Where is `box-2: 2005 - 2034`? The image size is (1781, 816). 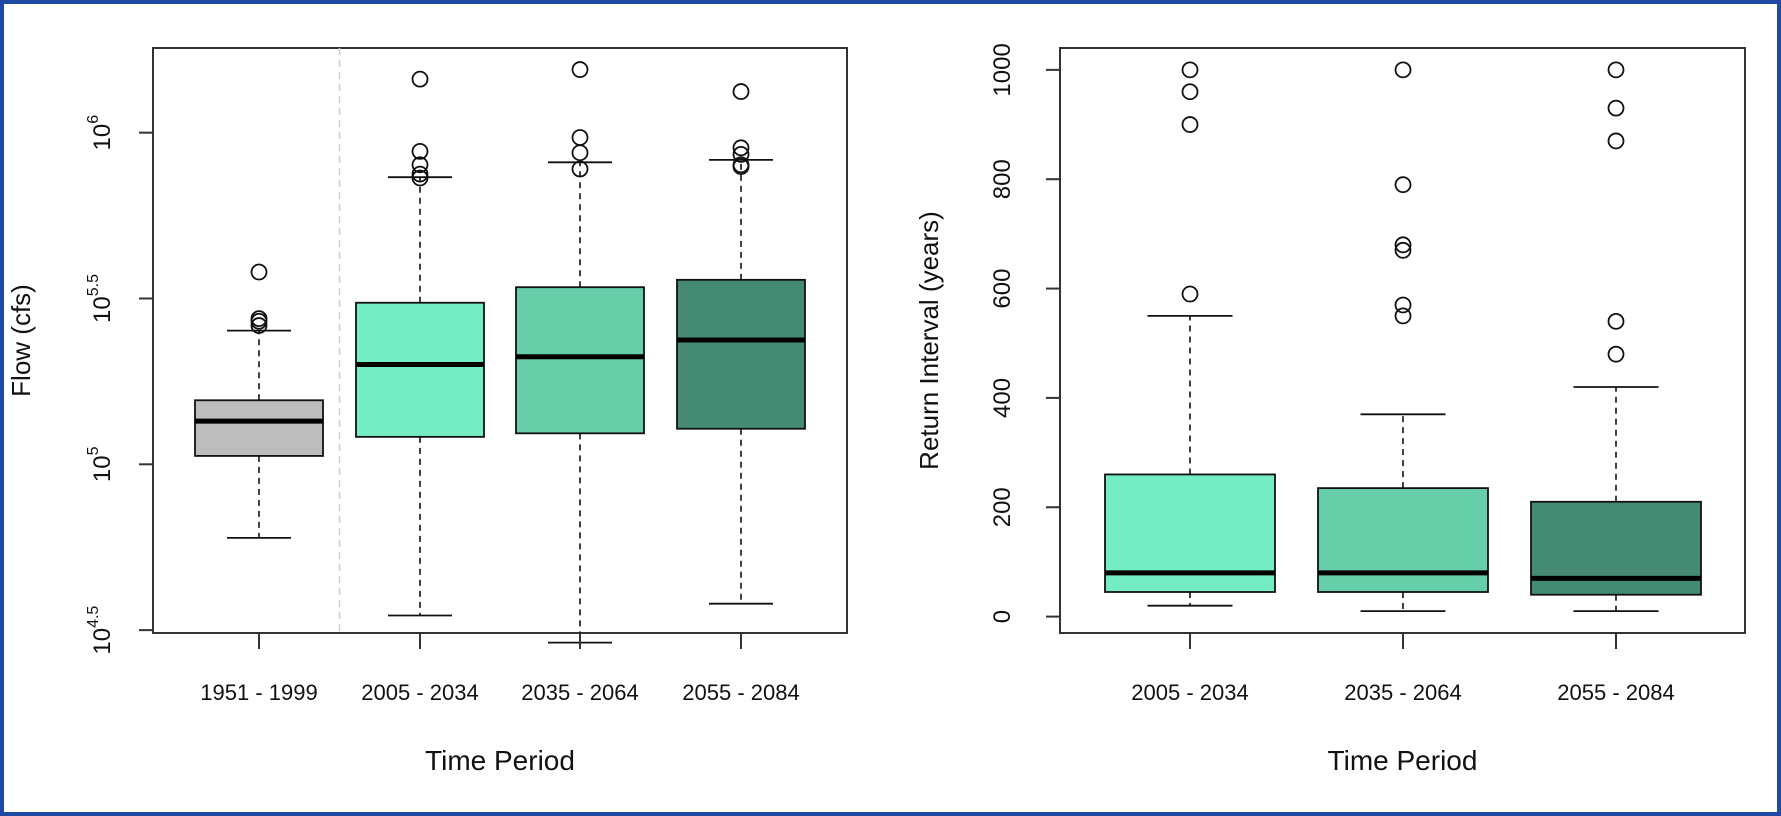 box-2: 2005 - 2034 is located at coordinates (420, 387).